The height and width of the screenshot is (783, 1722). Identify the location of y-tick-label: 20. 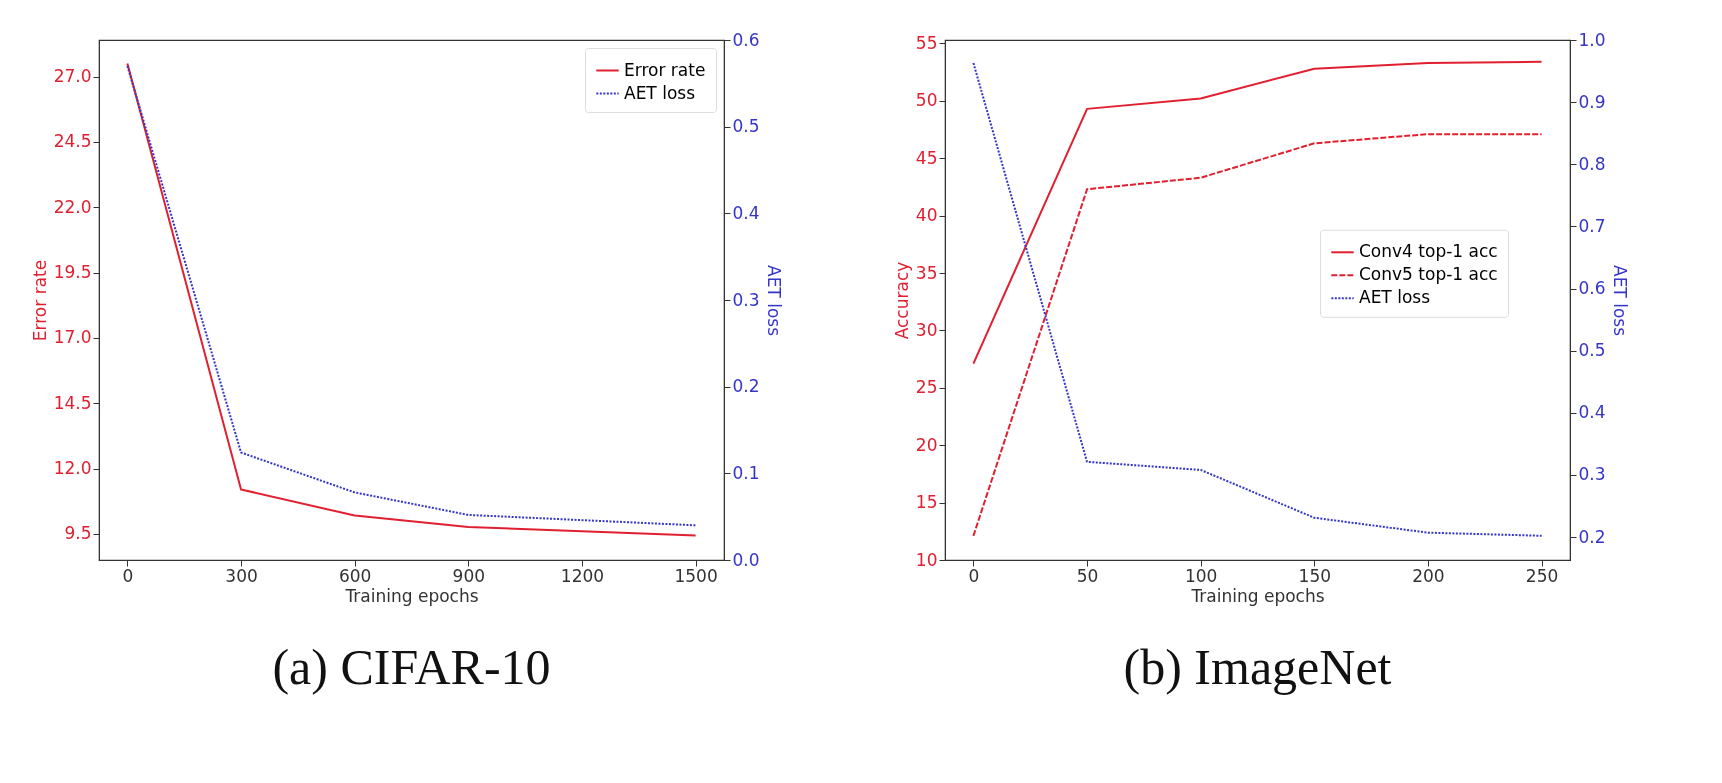
(926, 444).